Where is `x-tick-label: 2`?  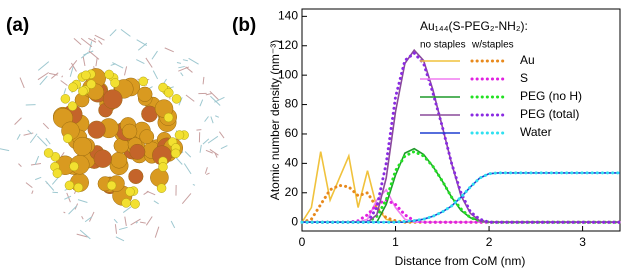
x-tick-label: 2 is located at coordinates (489, 242).